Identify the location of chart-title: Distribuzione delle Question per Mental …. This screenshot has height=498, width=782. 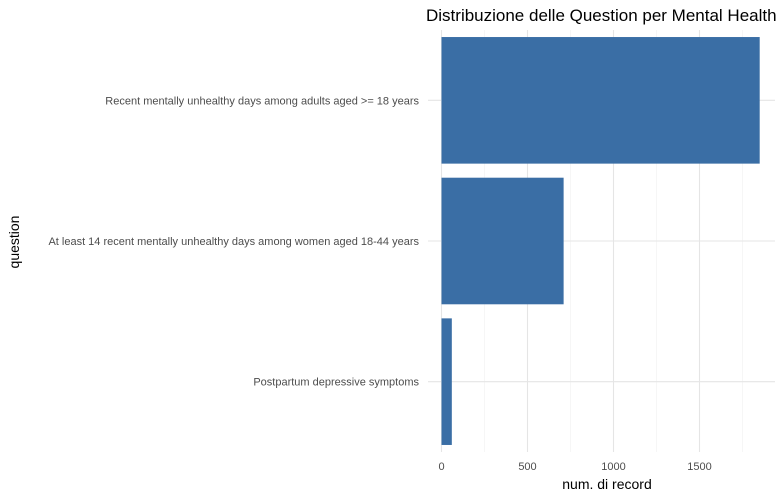
(601, 15).